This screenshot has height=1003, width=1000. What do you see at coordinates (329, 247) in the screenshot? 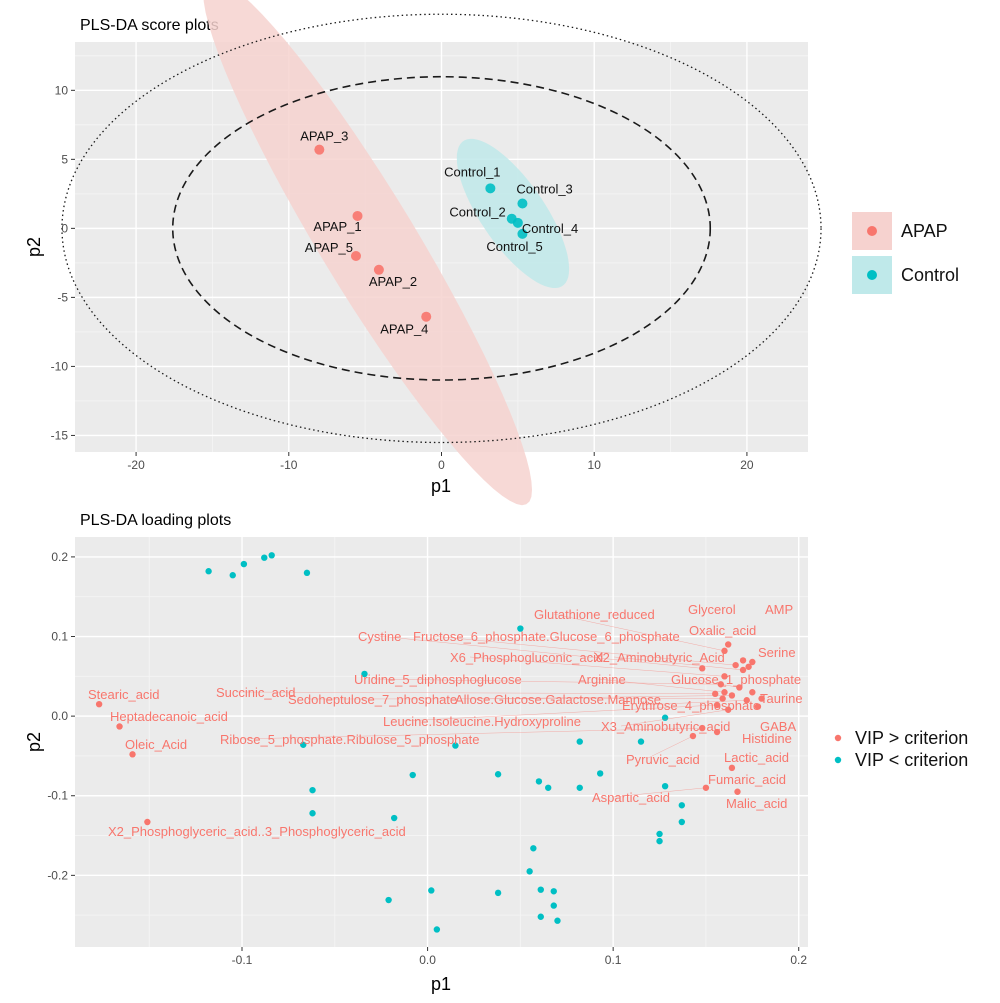
I see `score-point-label: APAP_5` at bounding box center [329, 247].